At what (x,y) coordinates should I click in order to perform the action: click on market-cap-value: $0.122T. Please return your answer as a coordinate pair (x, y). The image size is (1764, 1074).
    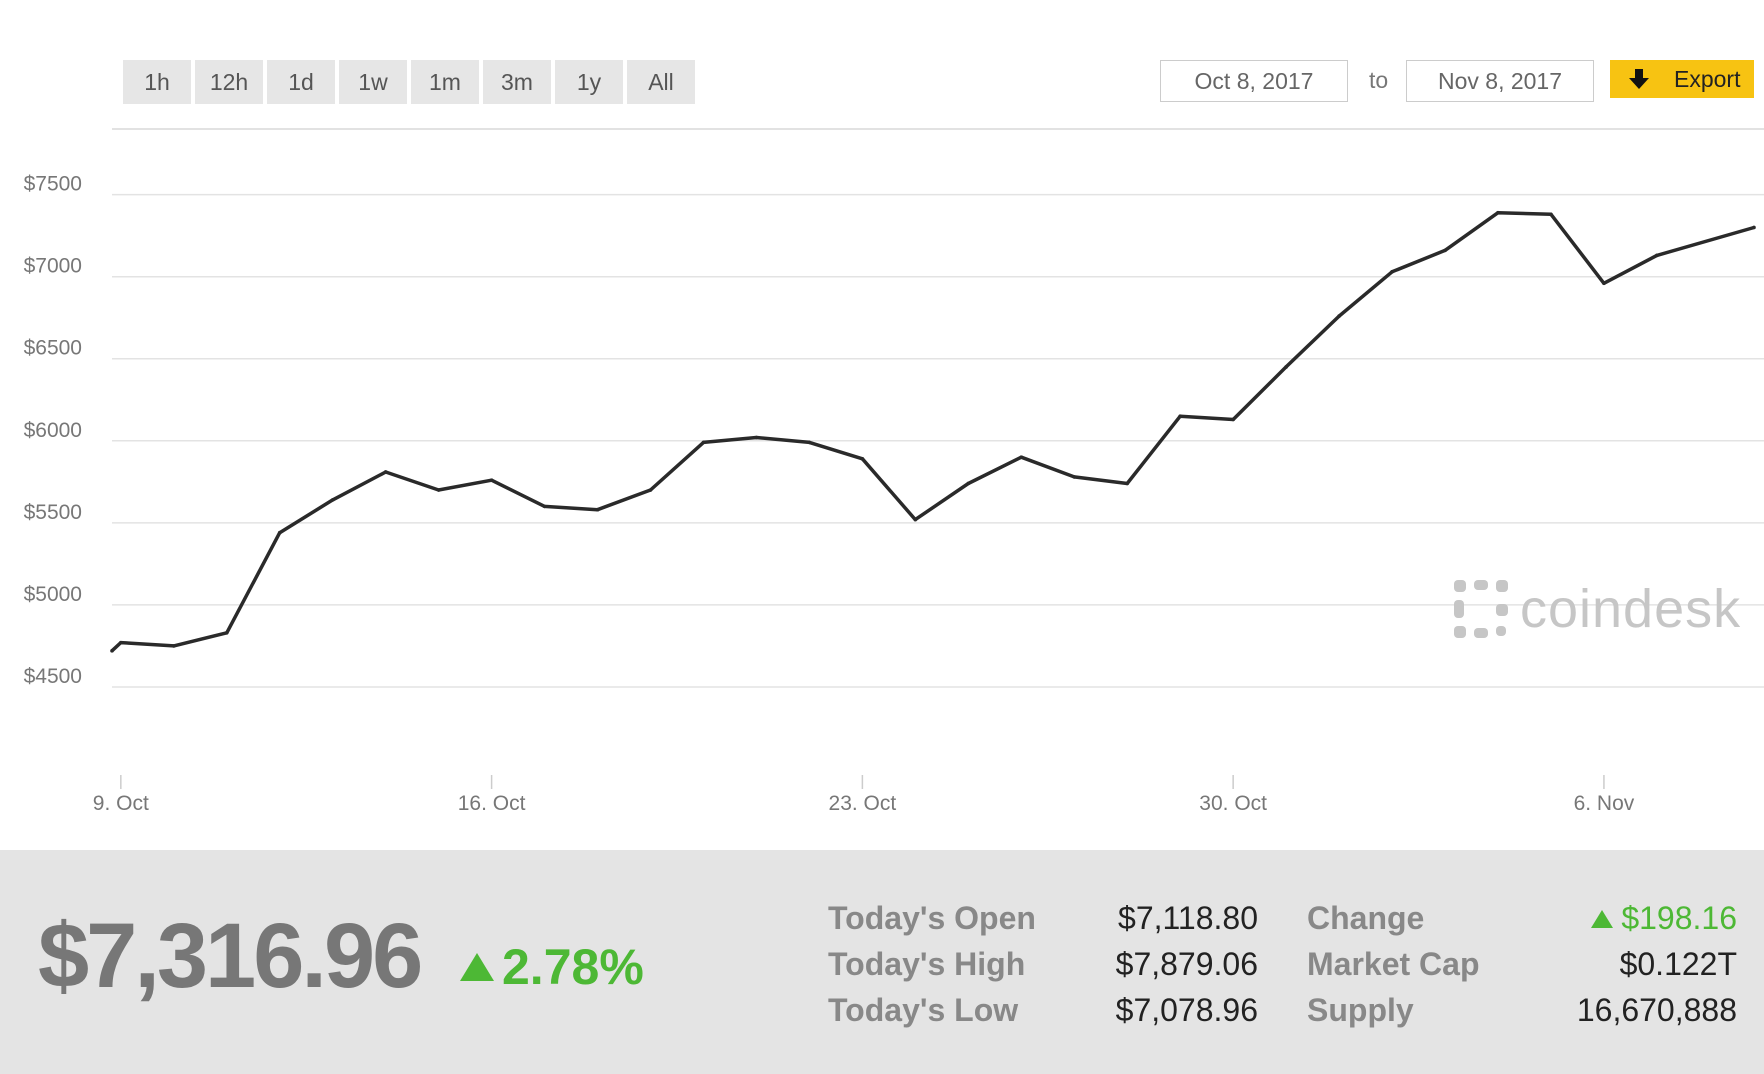
    Looking at the image, I should click on (1678, 964).